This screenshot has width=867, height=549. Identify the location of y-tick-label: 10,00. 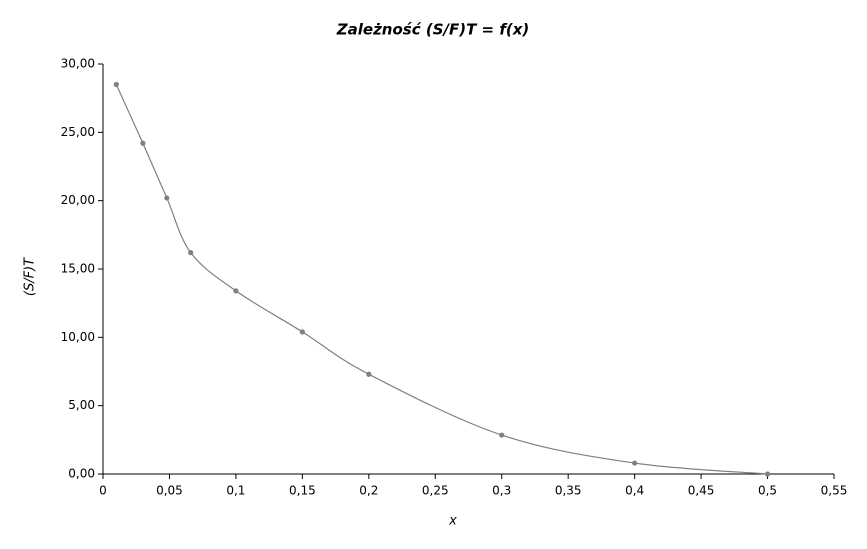
(78, 337).